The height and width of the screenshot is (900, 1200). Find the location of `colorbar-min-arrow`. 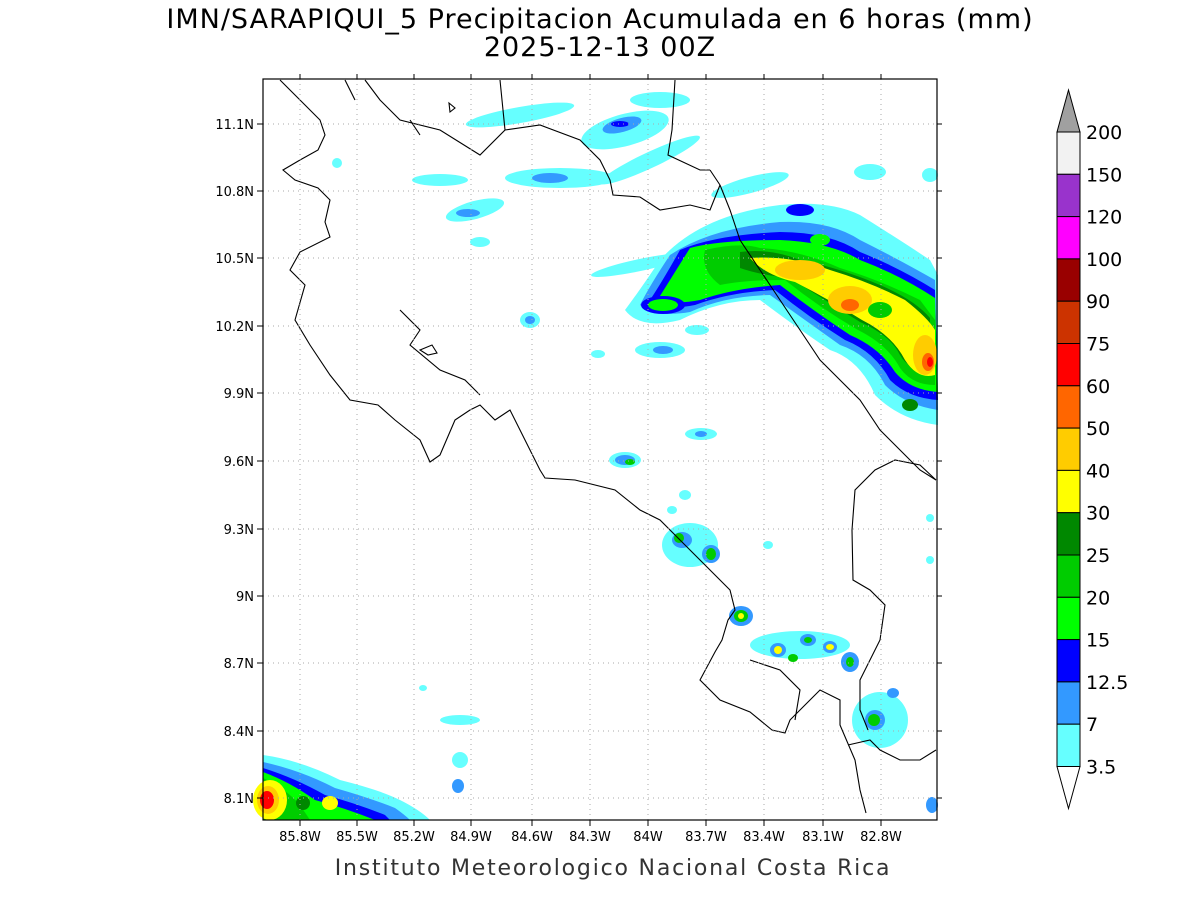

colorbar-min-arrow is located at coordinates (1068, 788).